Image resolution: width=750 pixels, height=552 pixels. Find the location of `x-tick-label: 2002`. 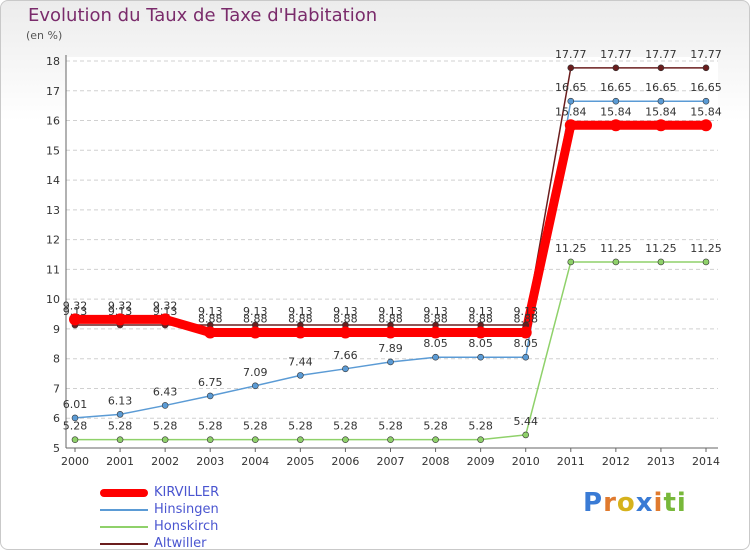

x-tick-label: 2002 is located at coordinates (165, 461).